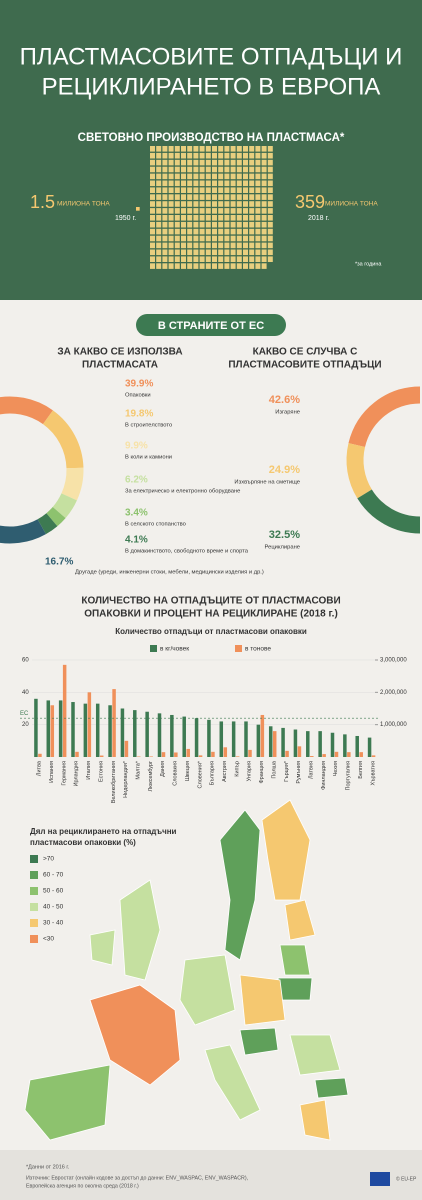 The image size is (422, 1200). I want to click on start-year: 1950 г., so click(125, 218).